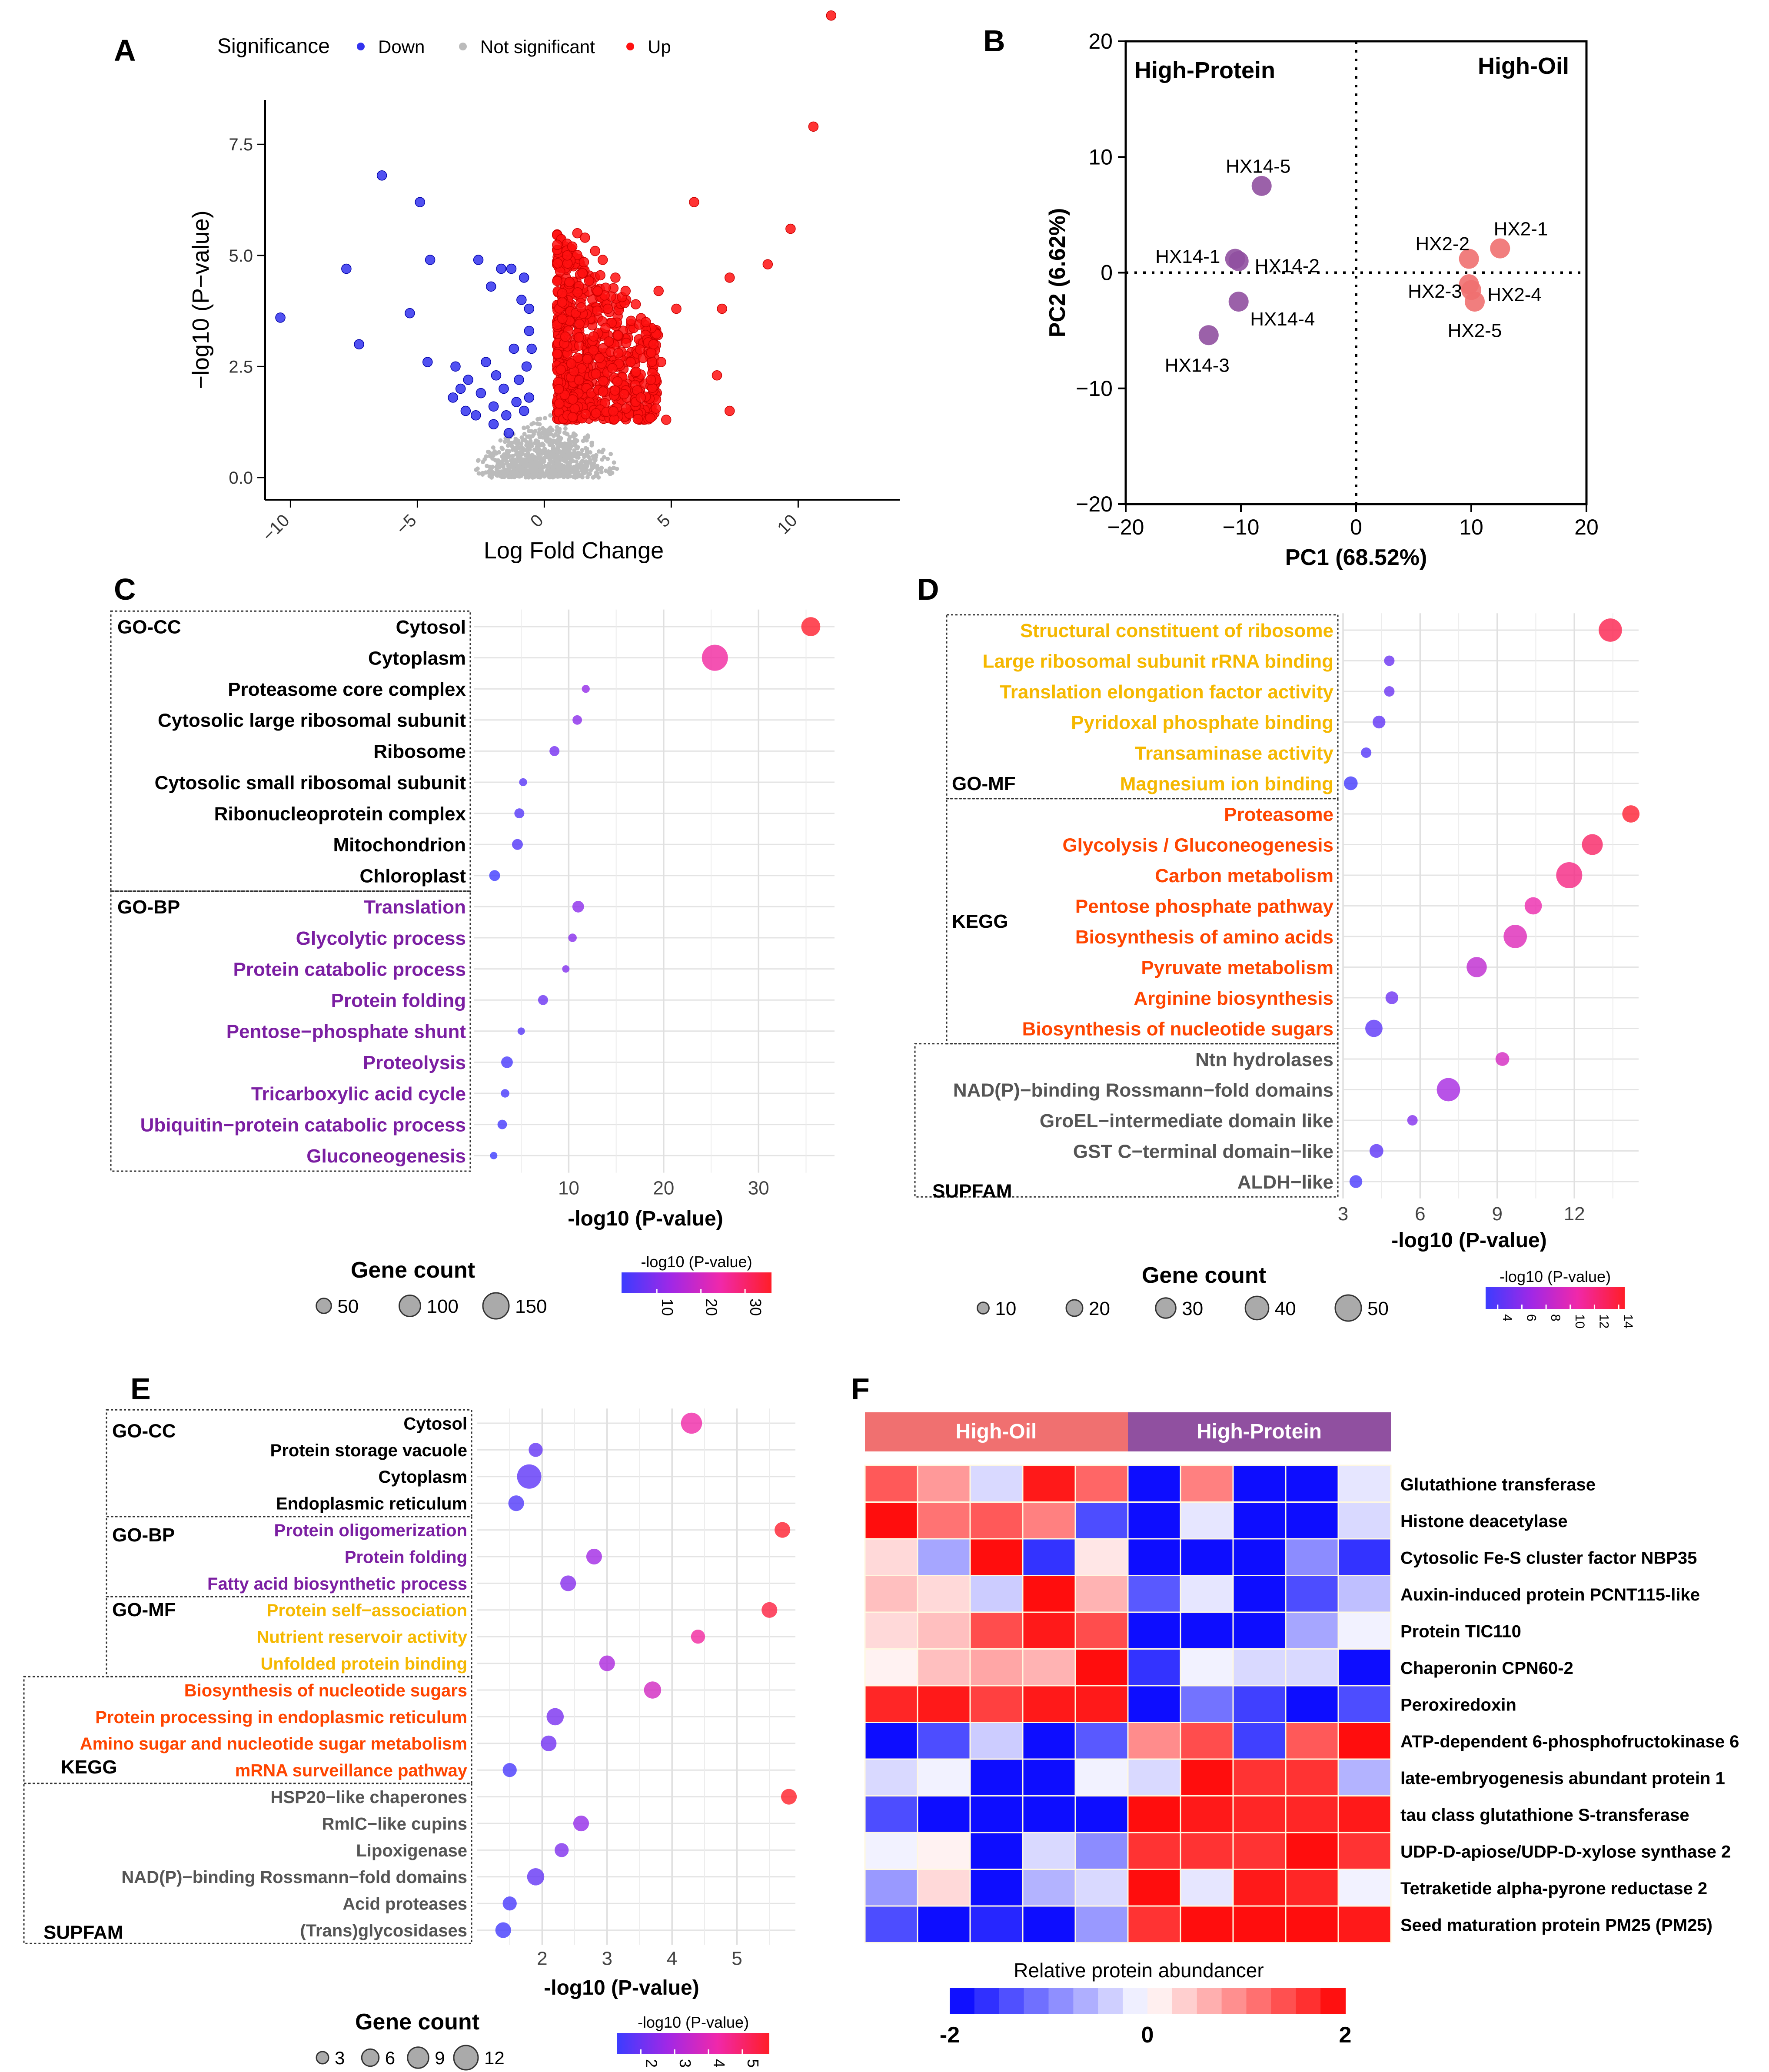 The width and height of the screenshot is (1769, 2072). Describe the element at coordinates (542, 1958) in the screenshot. I see `x-tick-label: 2` at that location.